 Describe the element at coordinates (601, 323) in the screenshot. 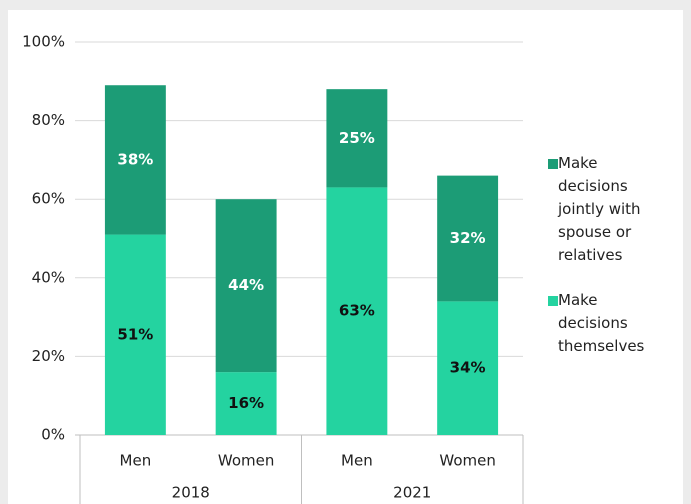

I see `legend-label: Make decisions themselves` at that location.